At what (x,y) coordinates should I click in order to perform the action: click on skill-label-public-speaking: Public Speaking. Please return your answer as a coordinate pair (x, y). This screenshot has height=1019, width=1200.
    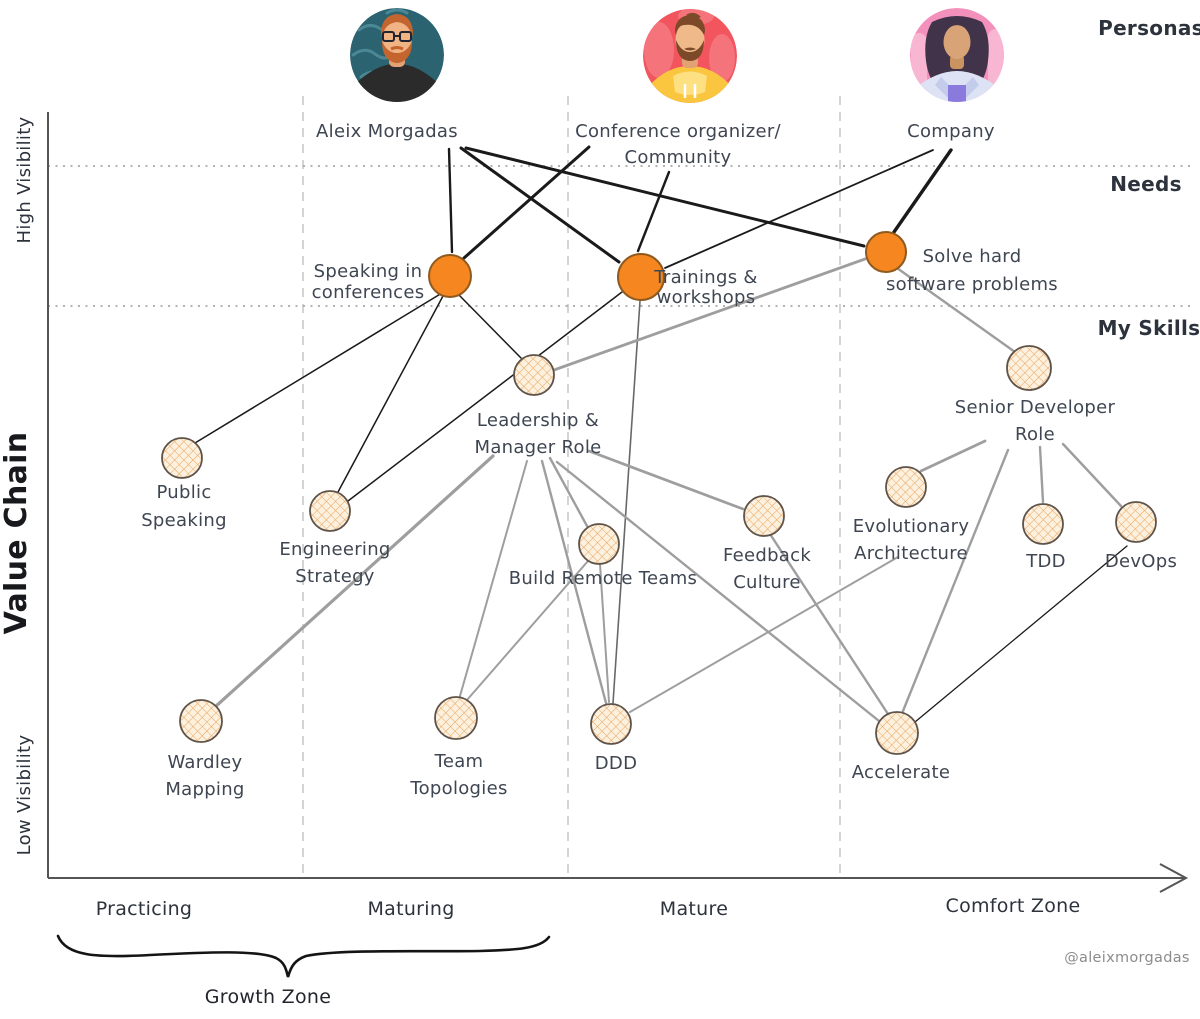
    Looking at the image, I should click on (184, 506).